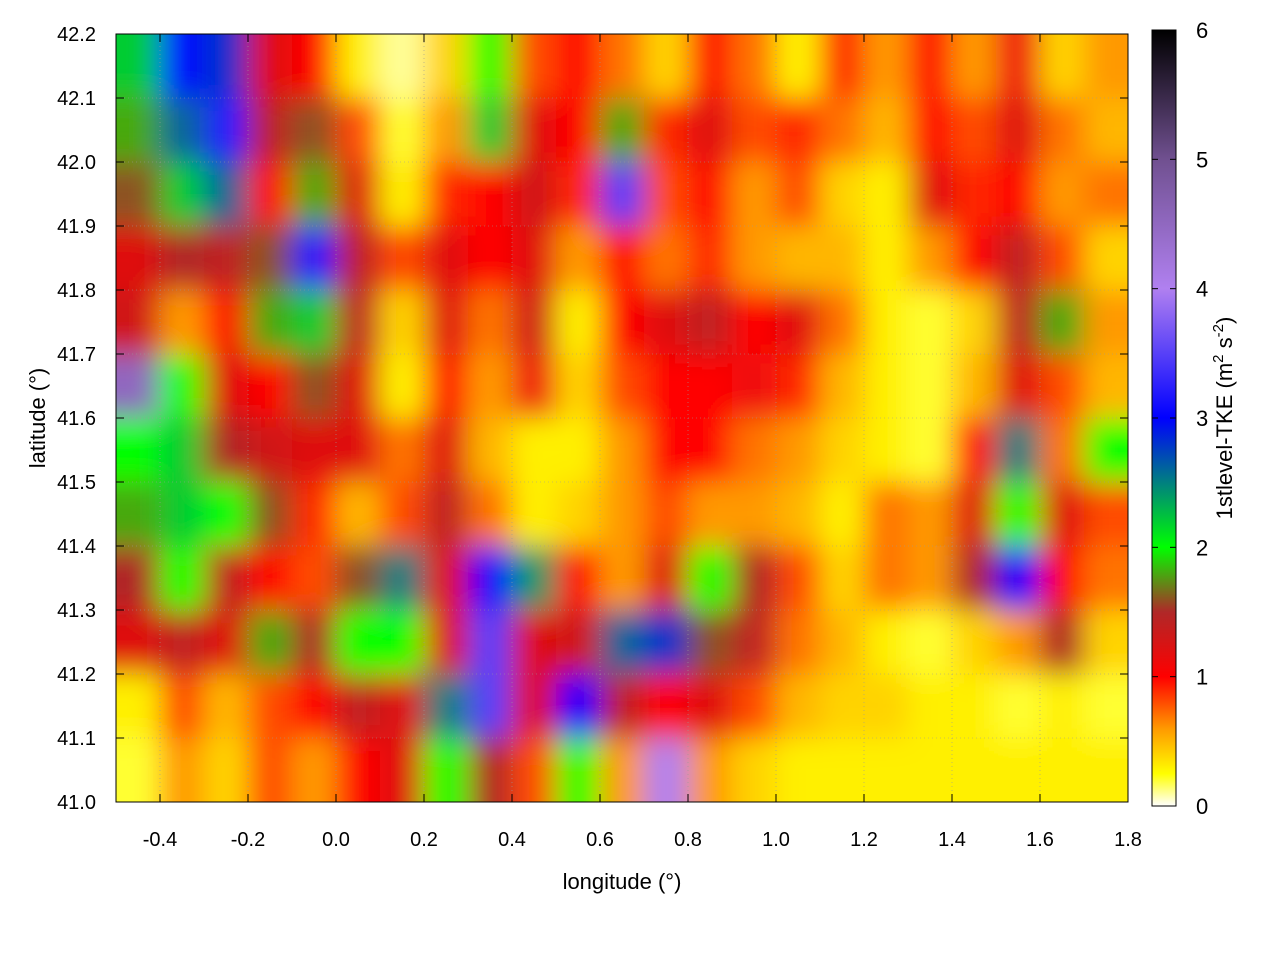 This screenshot has height=965, width=1280. What do you see at coordinates (76, 419) in the screenshot?
I see `y-tick-label: 41.6` at bounding box center [76, 419].